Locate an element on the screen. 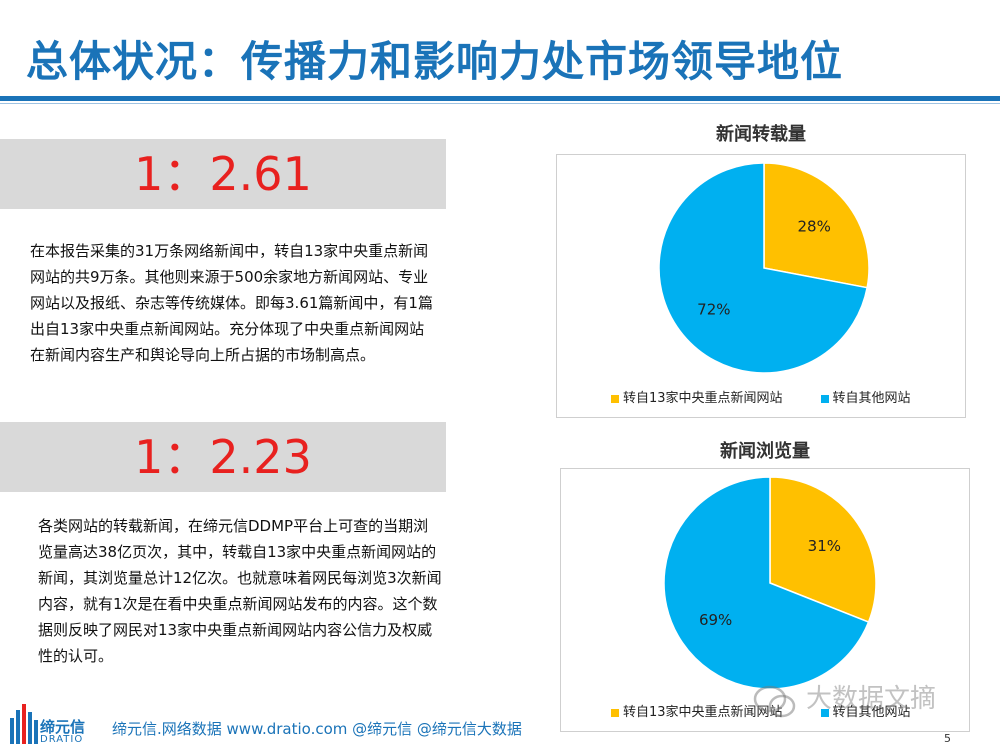 This screenshot has height=750, width=1000. chart2-legend-item-b: 转自其他网站 is located at coordinates (865, 710).